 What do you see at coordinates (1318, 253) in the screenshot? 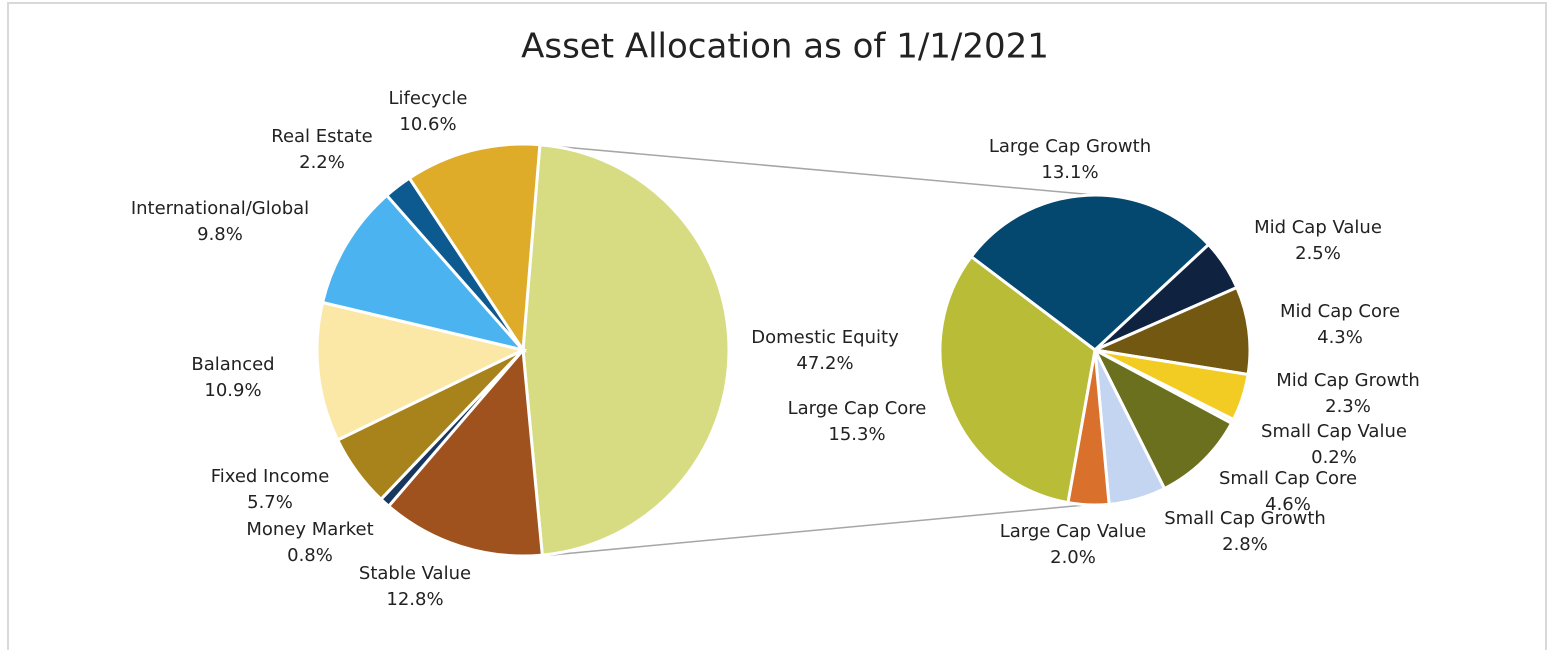
I see `slice-value-label: 2.5%` at bounding box center [1318, 253].